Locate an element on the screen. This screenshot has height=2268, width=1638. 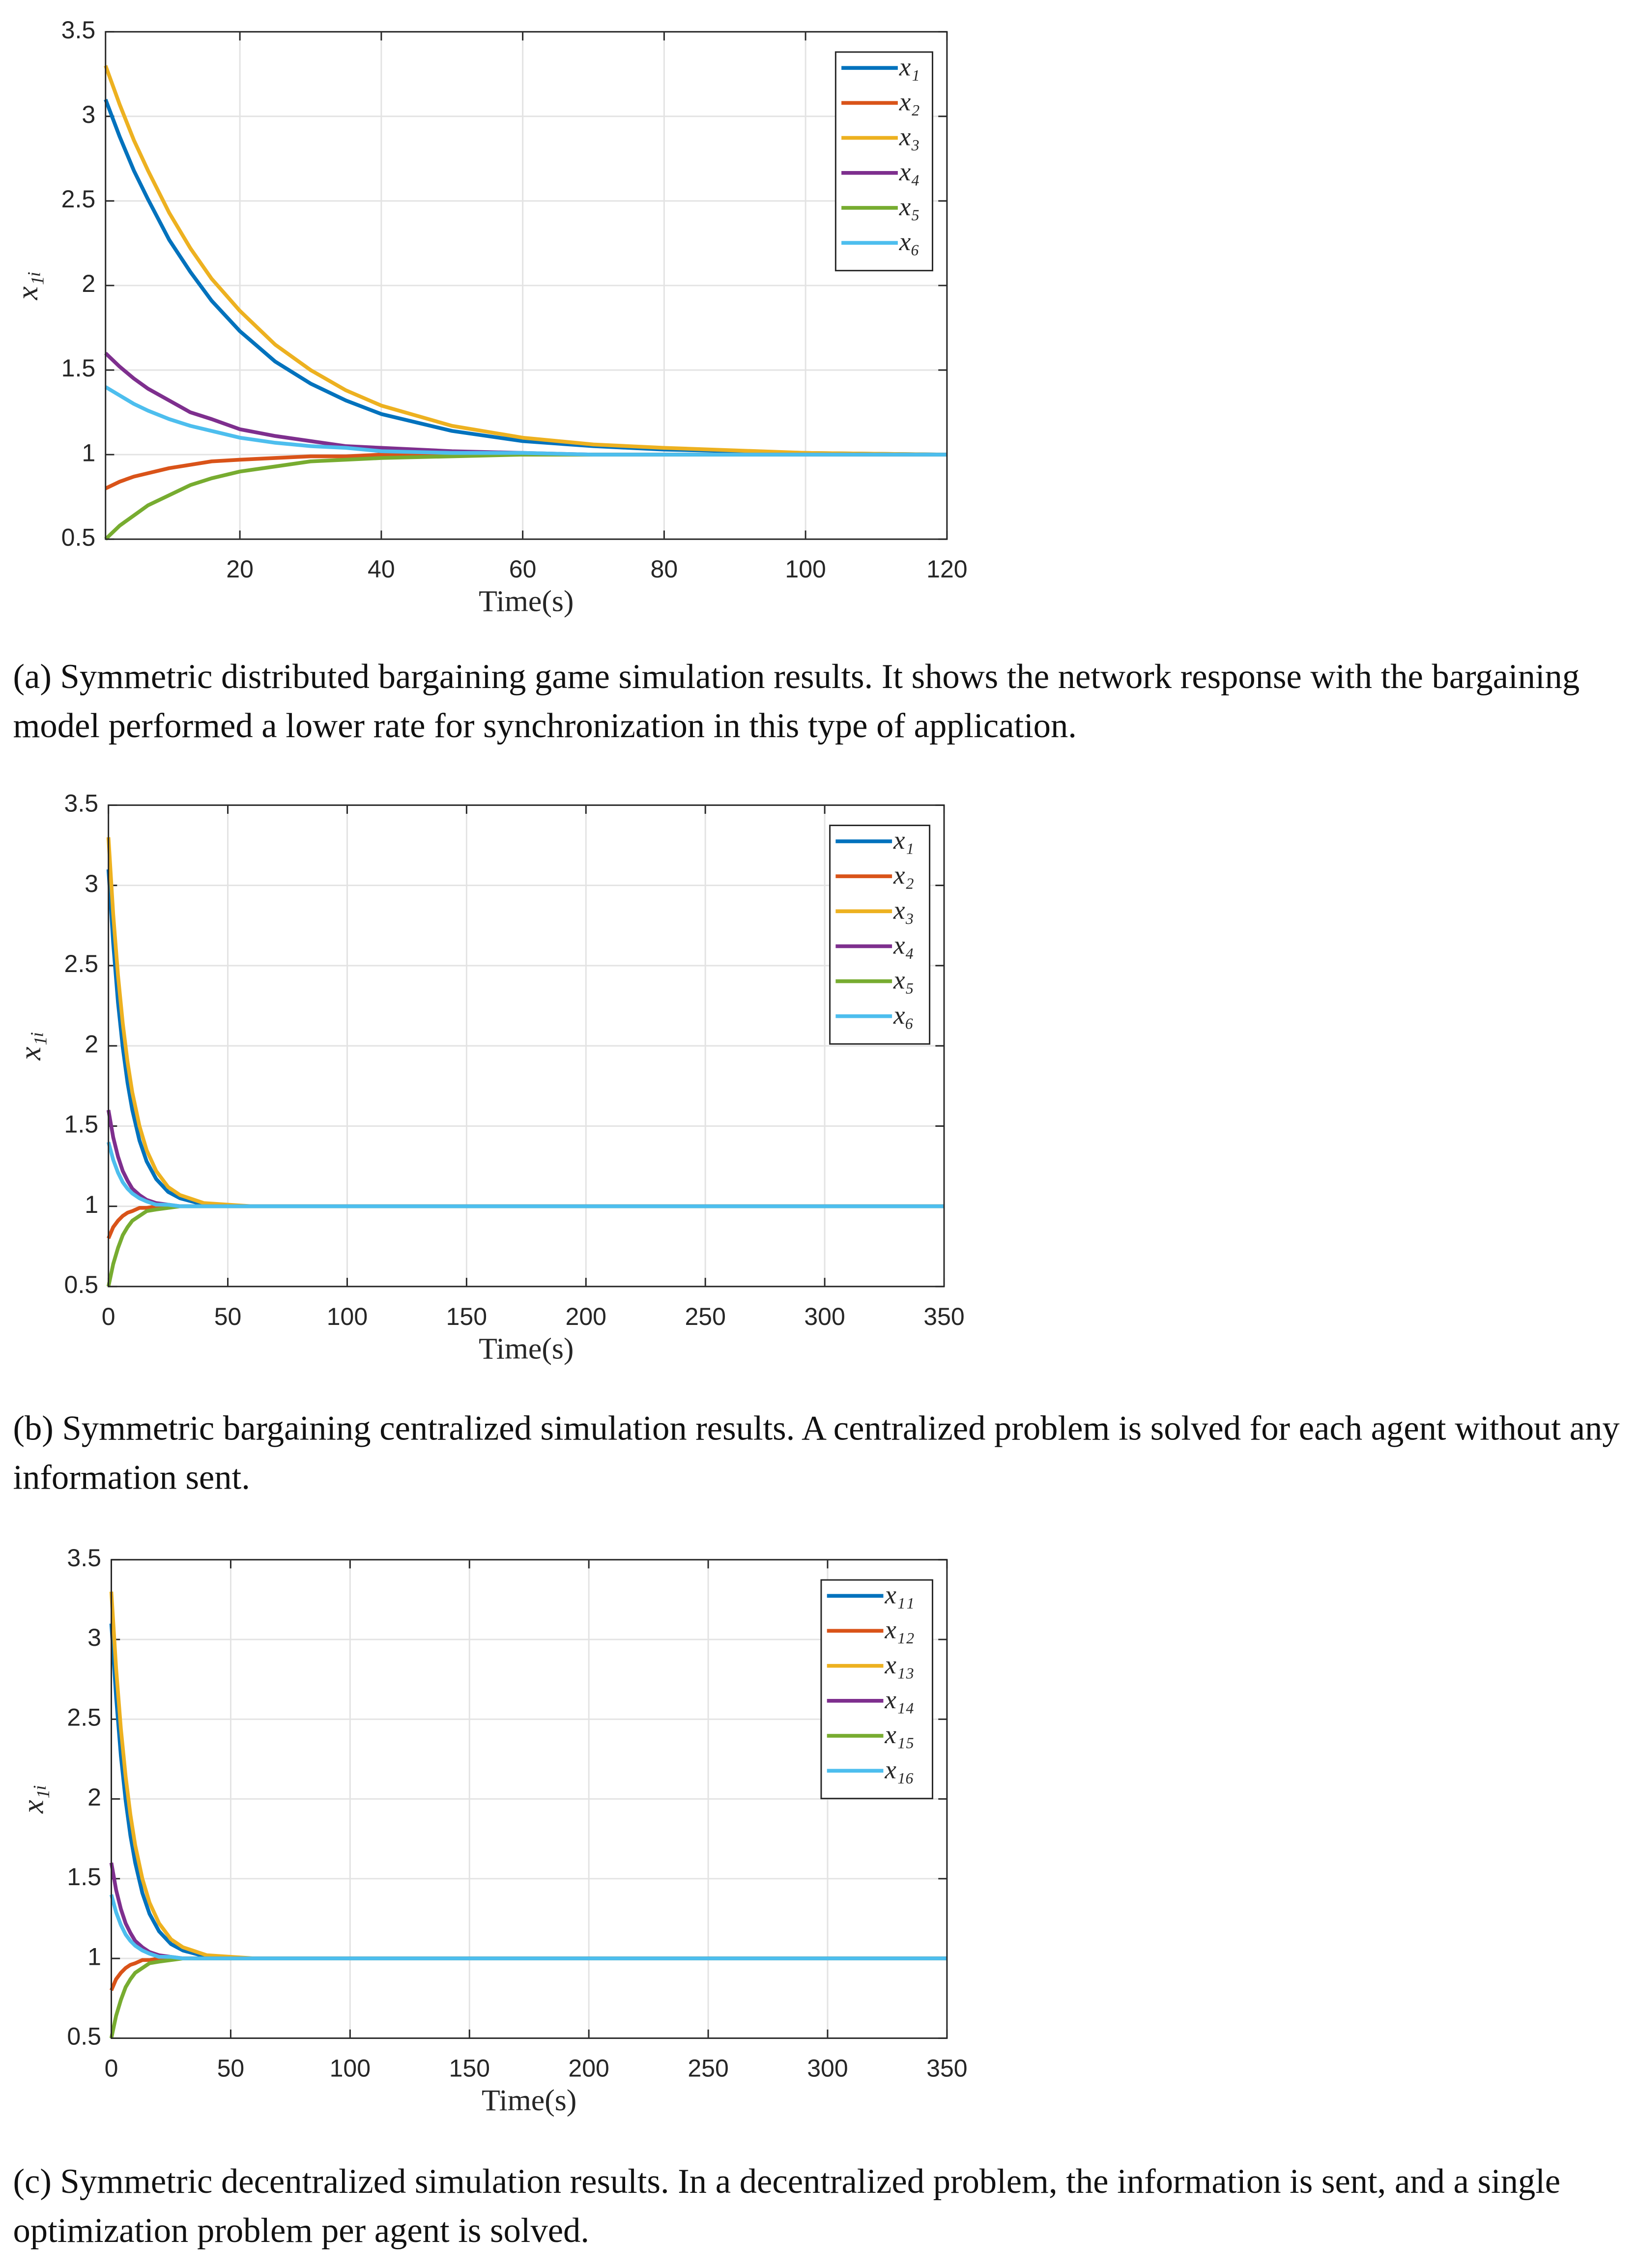
legend-label: x₁₄ is located at coordinates (899, 1700).